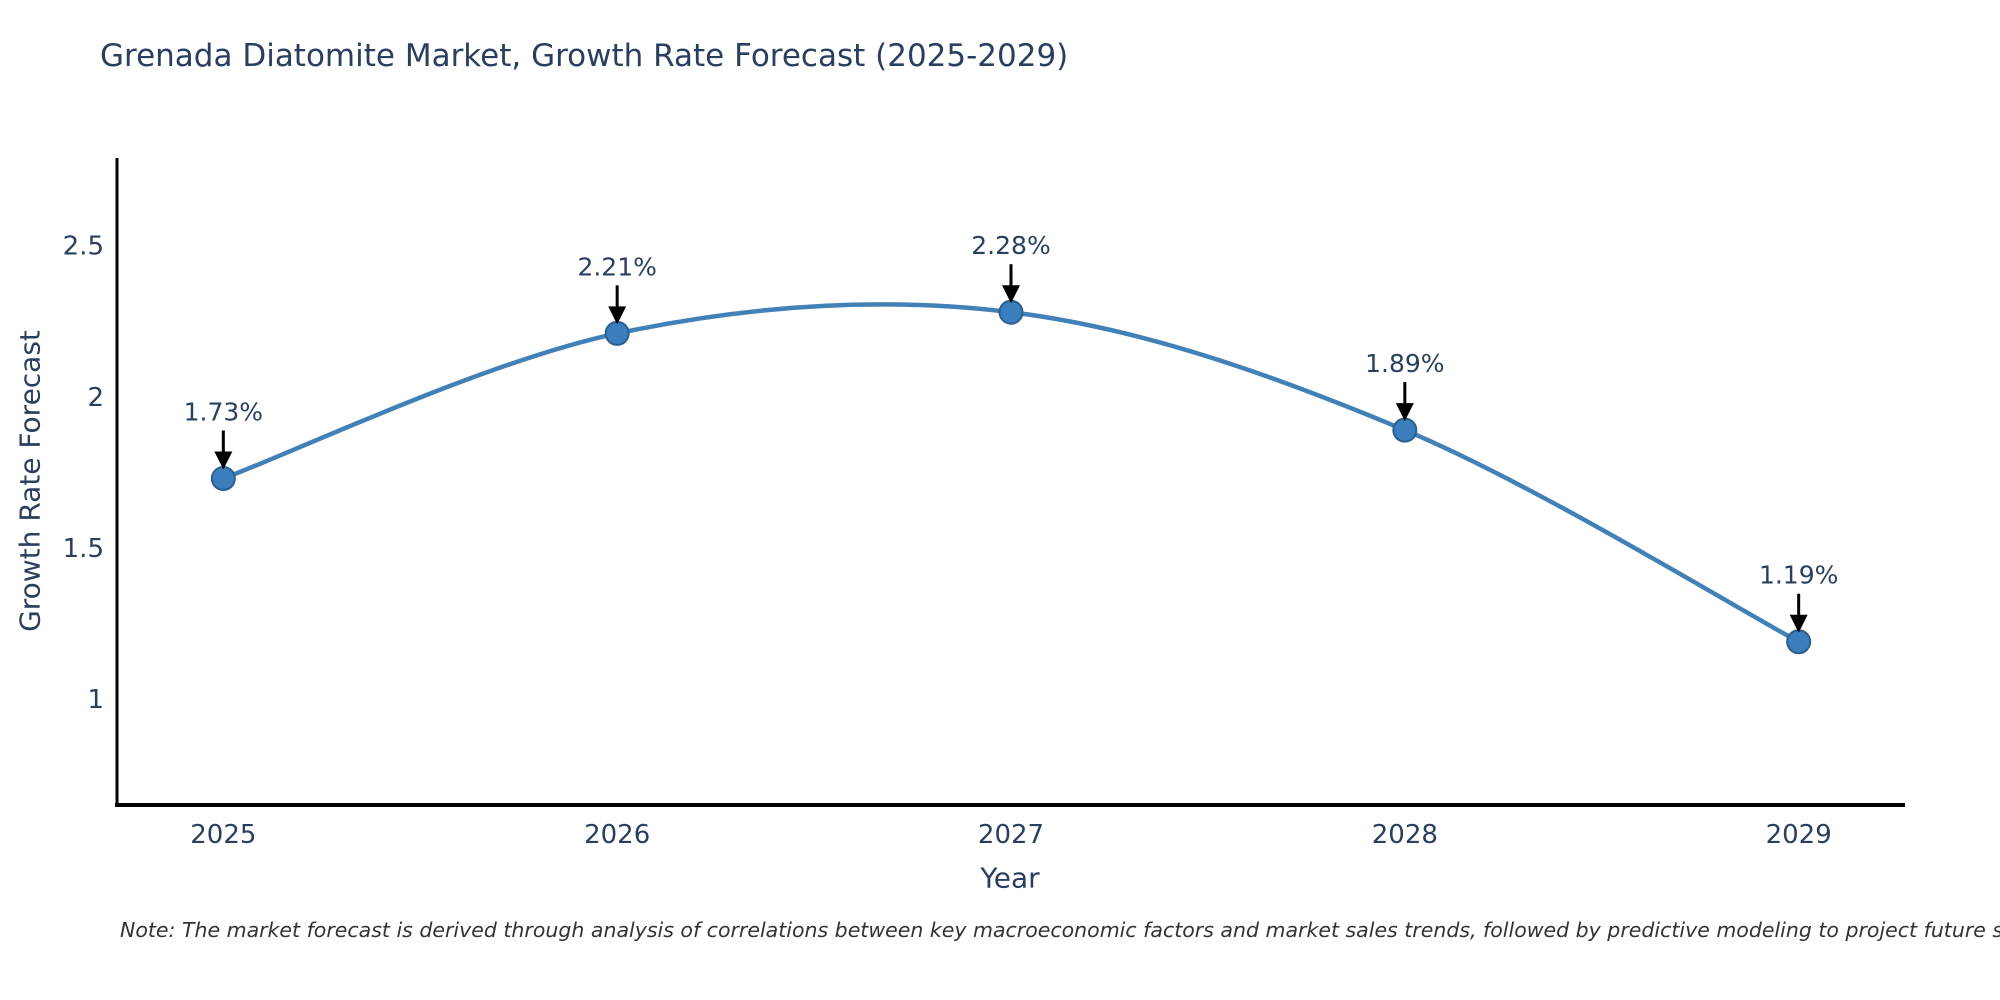 This screenshot has height=1000, width=2000. What do you see at coordinates (1799, 835) in the screenshot?
I see `x-tick-label: 2029` at bounding box center [1799, 835].